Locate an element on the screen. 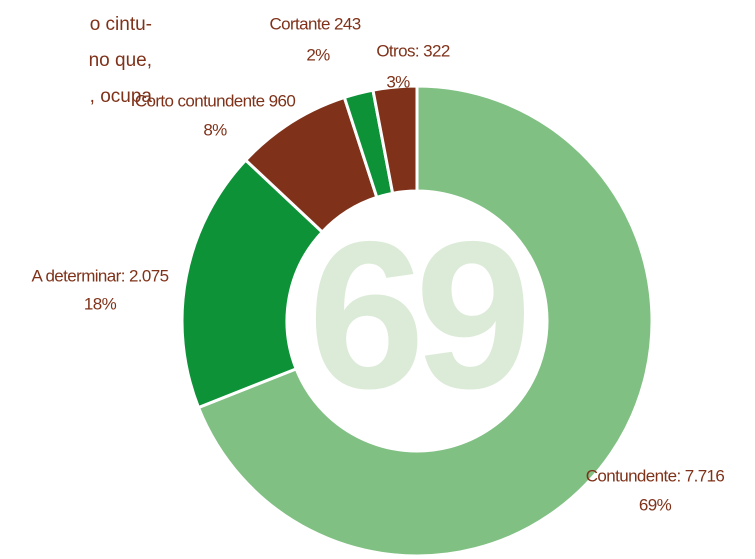  body-text: , ocupa is located at coordinates (121, 96).